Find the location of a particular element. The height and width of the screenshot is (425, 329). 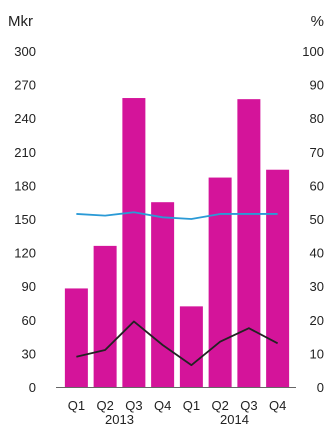

right-tick-label: 20 is located at coordinates (317, 320).